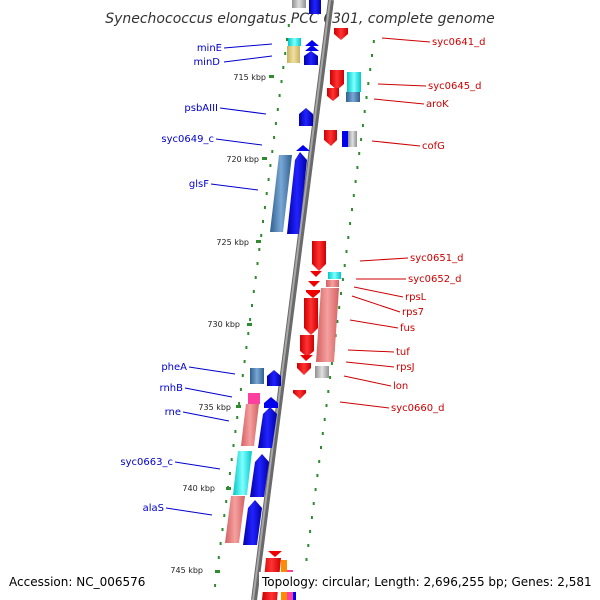  Describe the element at coordinates (334, 275) in the screenshot. I see `gene-block-syc0652-d` at that location.